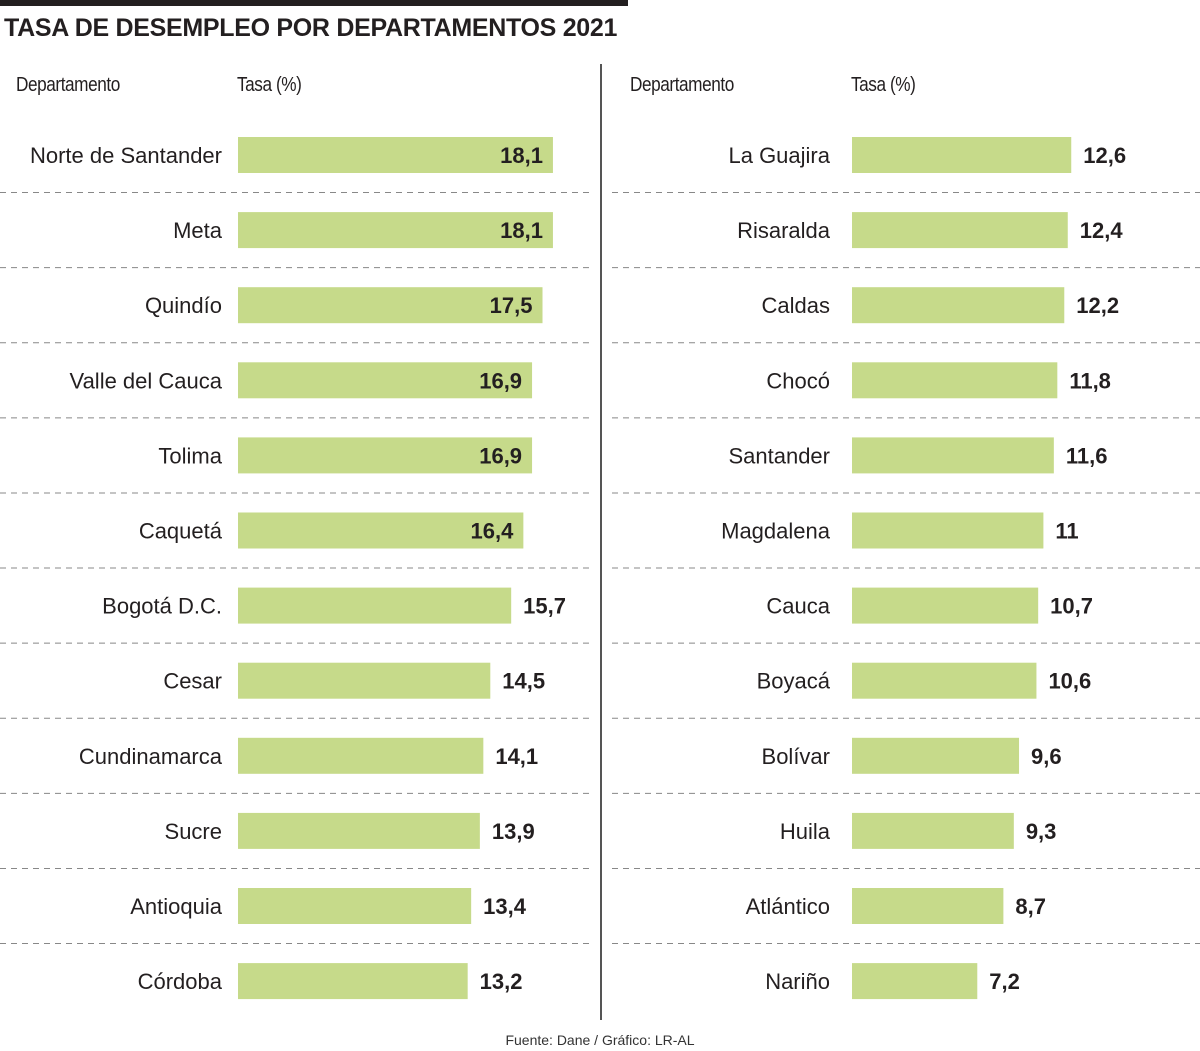 The image size is (1200, 1051). Describe the element at coordinates (1030, 906) in the screenshot. I see `right-value-label: 8,7` at that location.